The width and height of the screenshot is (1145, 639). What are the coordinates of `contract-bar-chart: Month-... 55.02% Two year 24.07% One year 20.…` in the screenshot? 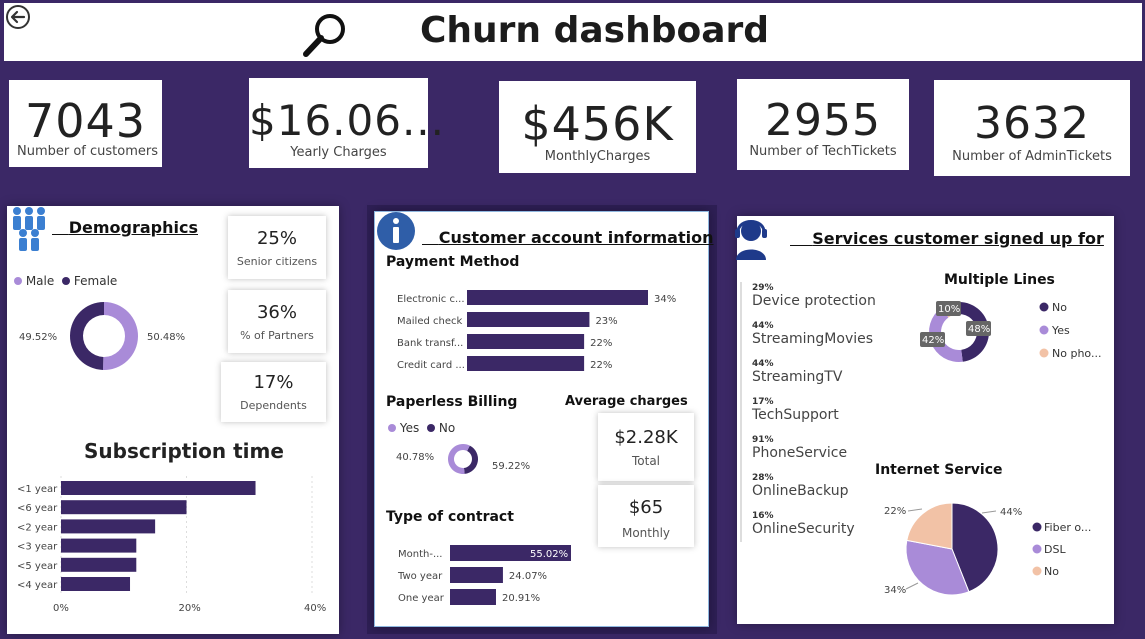 It's located at (484, 575).